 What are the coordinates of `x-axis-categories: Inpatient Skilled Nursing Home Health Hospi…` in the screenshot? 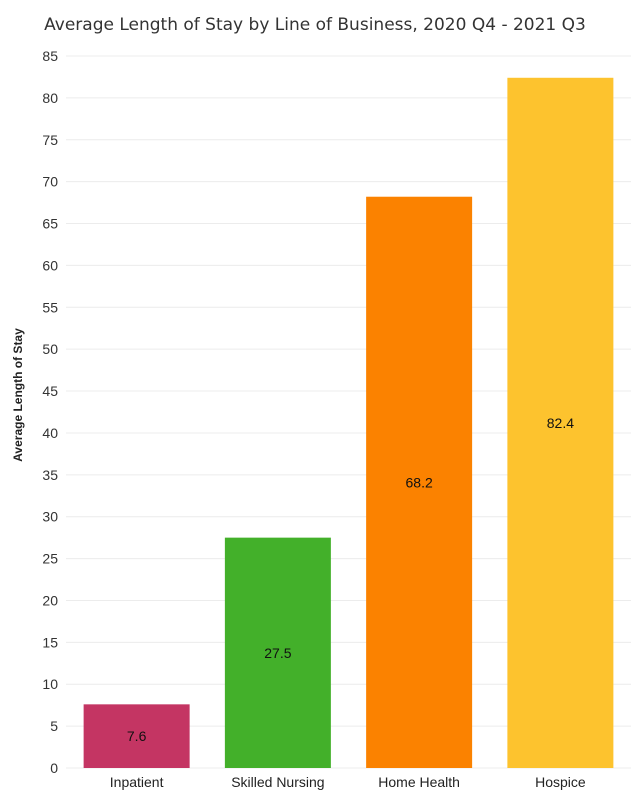 It's located at (348, 782).